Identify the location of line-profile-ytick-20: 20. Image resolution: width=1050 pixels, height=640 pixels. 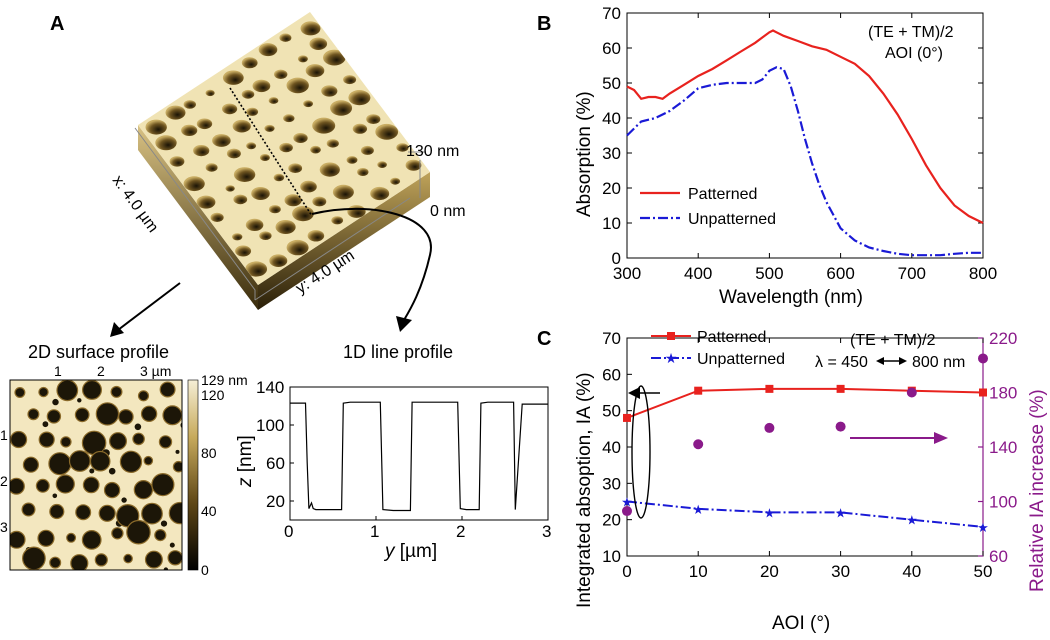
(275, 501).